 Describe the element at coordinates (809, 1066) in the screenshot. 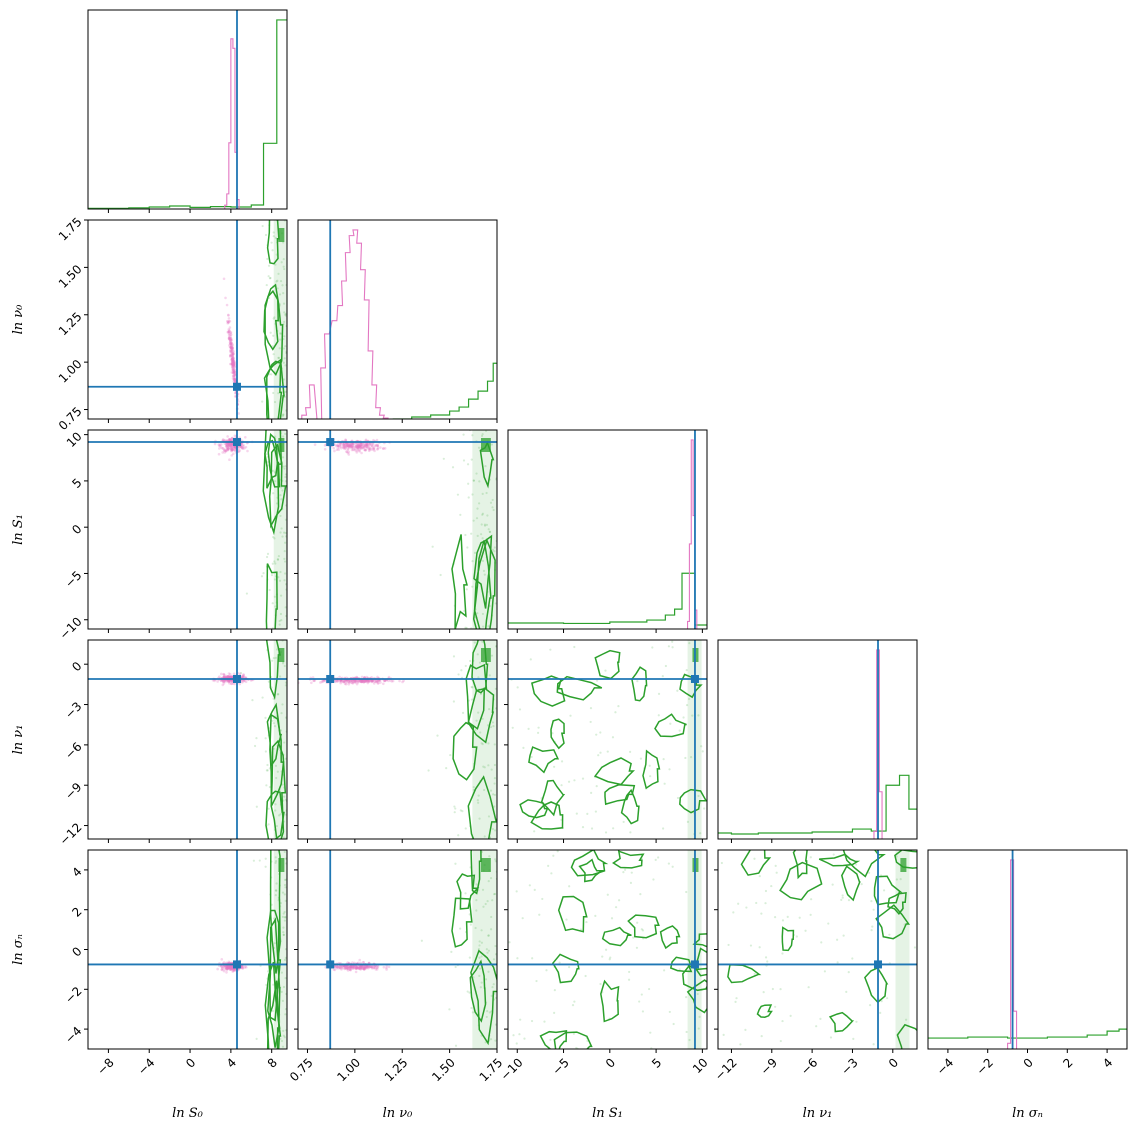

I see `x-tick-label: −6` at that location.